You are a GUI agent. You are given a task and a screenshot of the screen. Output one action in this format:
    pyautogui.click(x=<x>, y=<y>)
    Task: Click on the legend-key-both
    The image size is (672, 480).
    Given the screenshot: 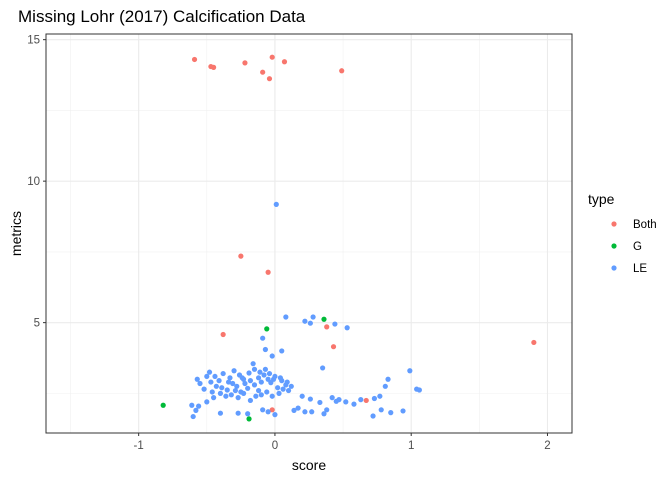 What is the action you would take?
    pyautogui.click(x=614, y=224)
    